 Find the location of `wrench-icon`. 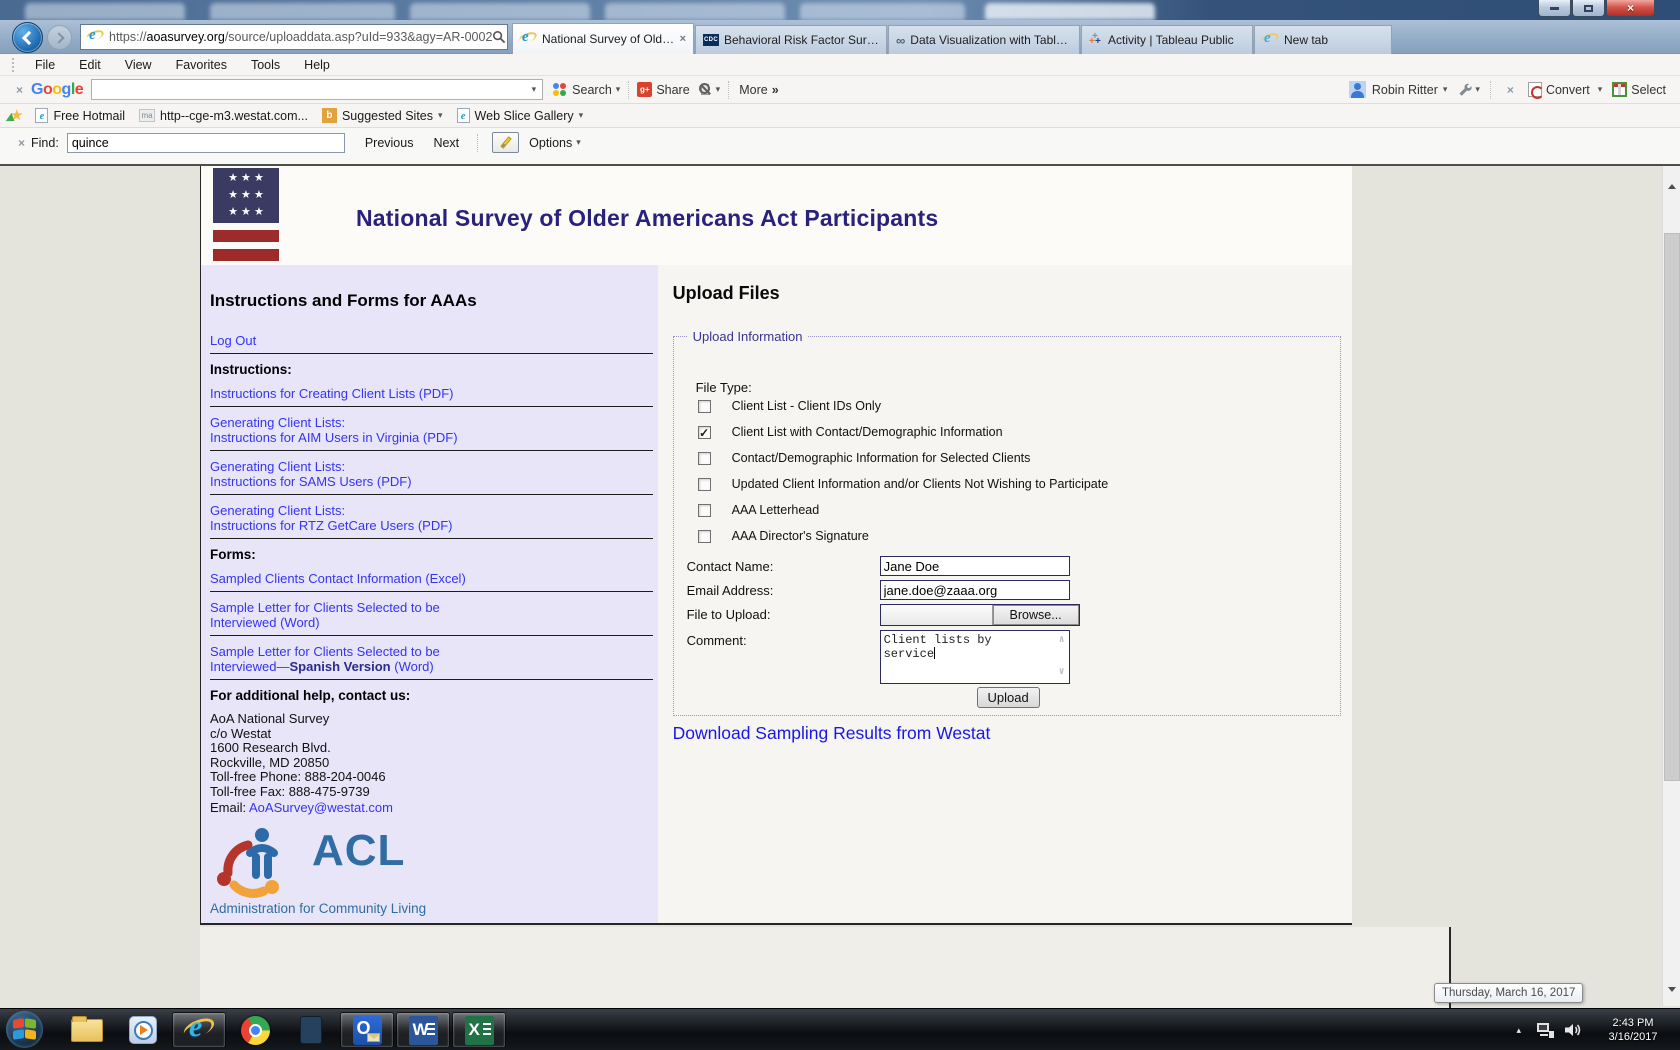

wrench-icon is located at coordinates (1464, 89).